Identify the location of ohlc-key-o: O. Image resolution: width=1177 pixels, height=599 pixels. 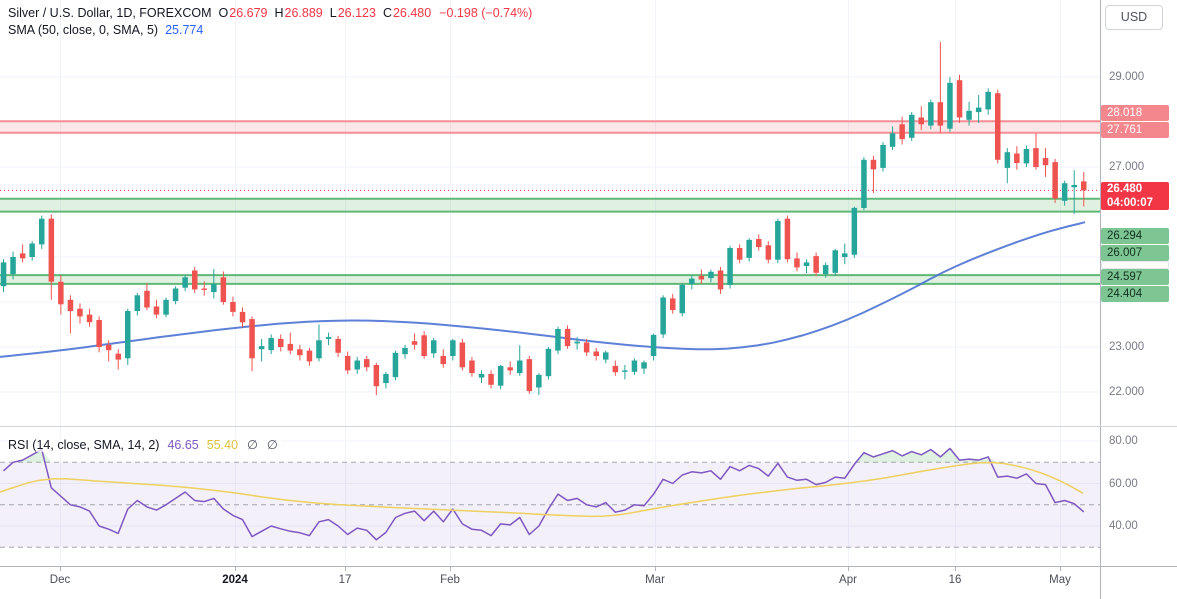
(223, 13).